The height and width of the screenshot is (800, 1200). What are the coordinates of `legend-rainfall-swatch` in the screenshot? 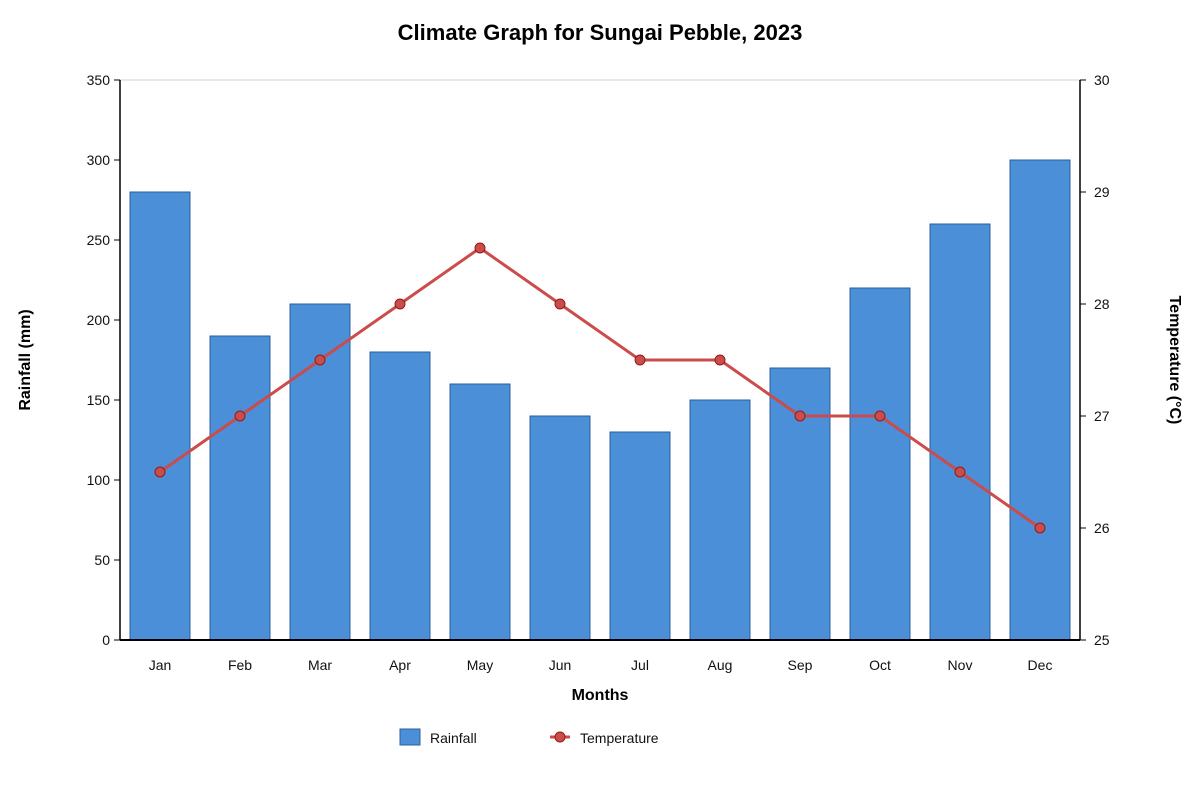 It's located at (410, 737).